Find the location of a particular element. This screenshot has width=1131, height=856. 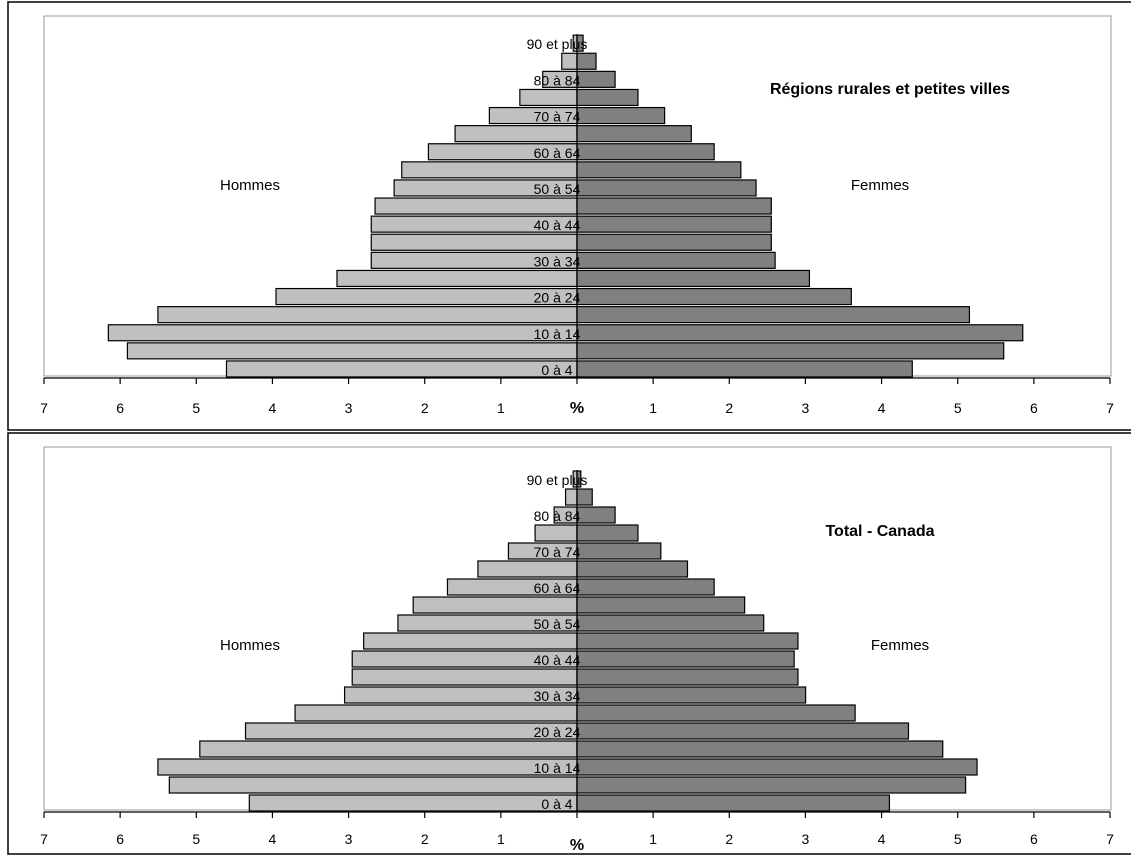

category-label: 90 et plus is located at coordinates (557, 480).